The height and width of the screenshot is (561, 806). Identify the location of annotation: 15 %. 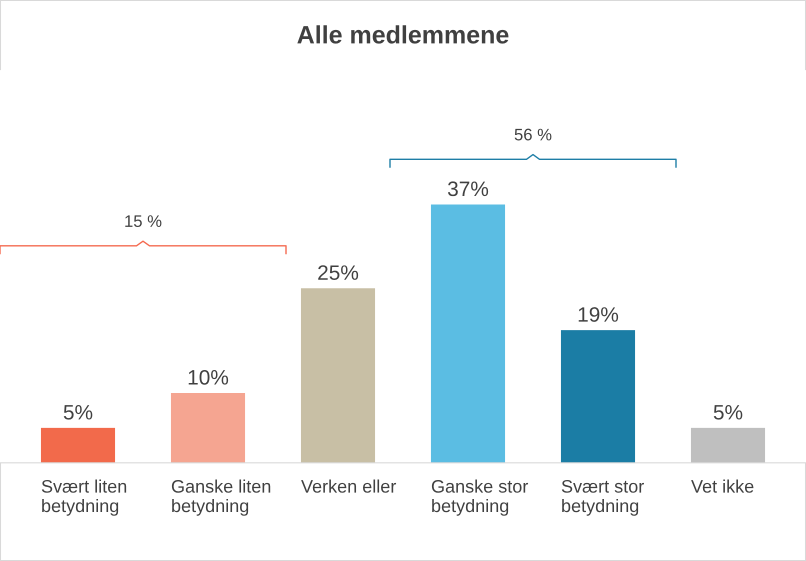
(143, 221).